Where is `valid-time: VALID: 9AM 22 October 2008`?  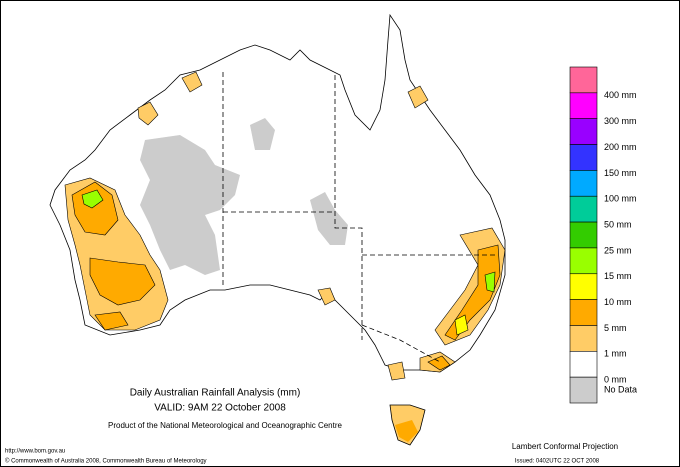 valid-time: VALID: 9AM 22 October 2008 is located at coordinates (220, 408).